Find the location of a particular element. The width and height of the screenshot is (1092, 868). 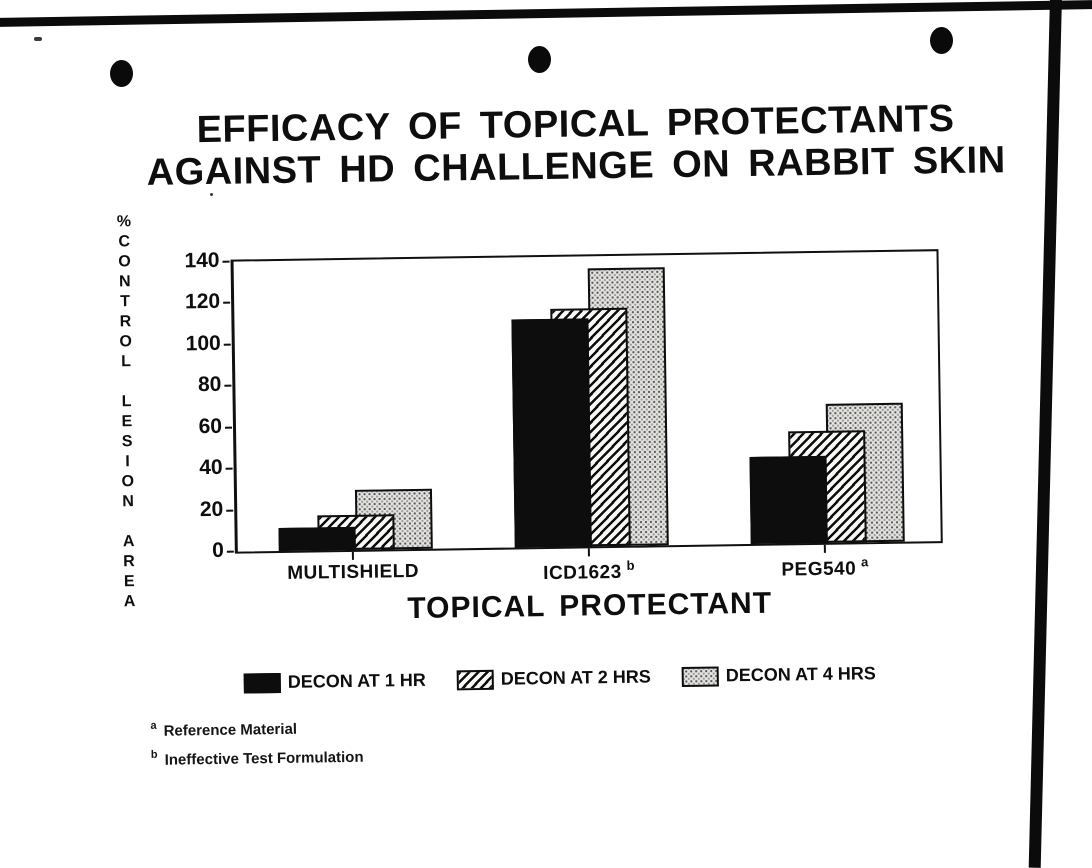

y-tick-label-20: 20 is located at coordinates (211, 509).